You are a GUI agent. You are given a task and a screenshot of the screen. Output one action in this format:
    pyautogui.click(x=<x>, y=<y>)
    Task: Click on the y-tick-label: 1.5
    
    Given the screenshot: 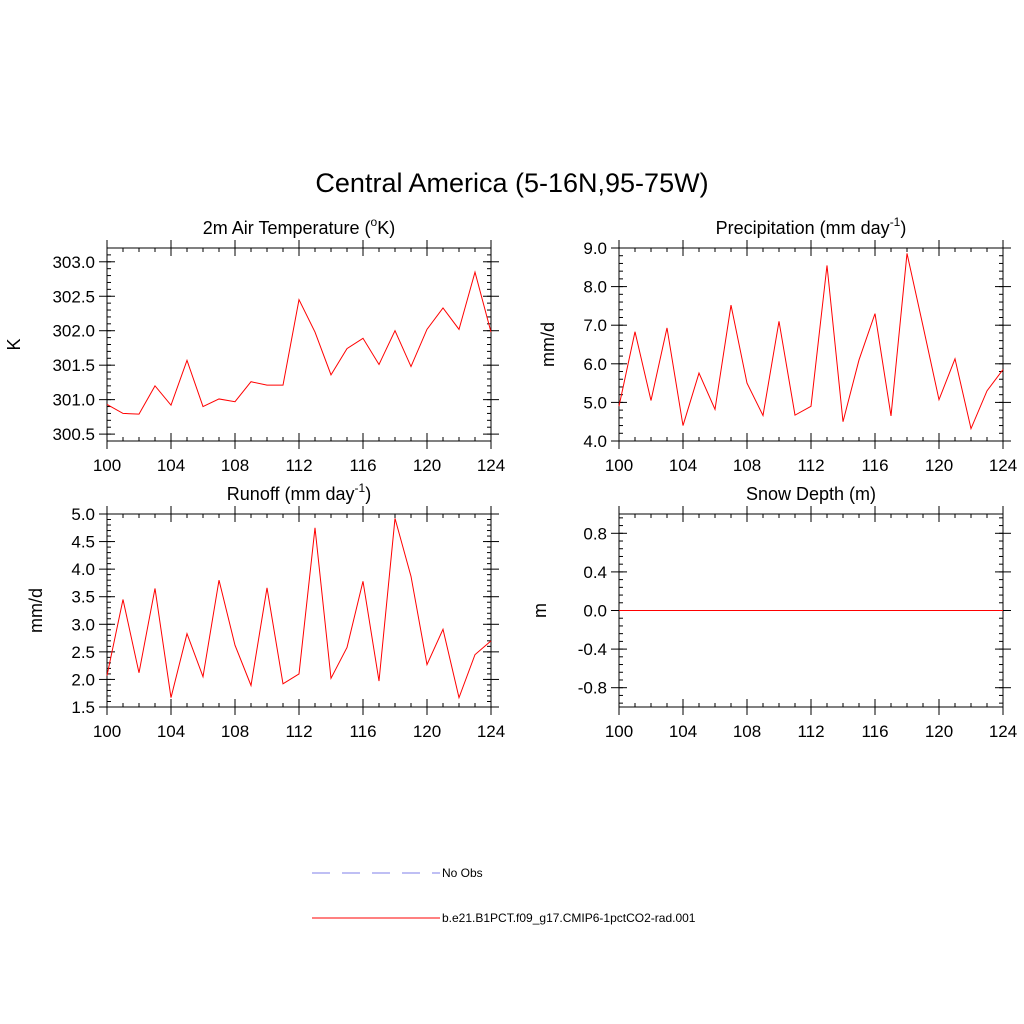 What is the action you would take?
    pyautogui.click(x=83, y=707)
    